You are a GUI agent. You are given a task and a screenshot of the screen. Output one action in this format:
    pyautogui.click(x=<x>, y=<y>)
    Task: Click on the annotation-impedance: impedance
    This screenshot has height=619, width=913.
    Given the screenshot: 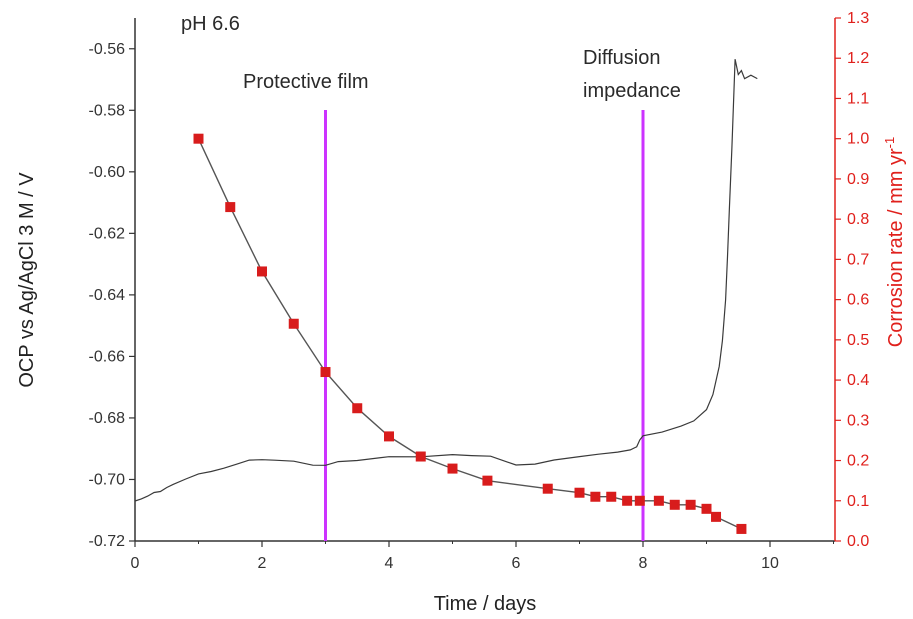 What is the action you would take?
    pyautogui.click(x=632, y=91)
    